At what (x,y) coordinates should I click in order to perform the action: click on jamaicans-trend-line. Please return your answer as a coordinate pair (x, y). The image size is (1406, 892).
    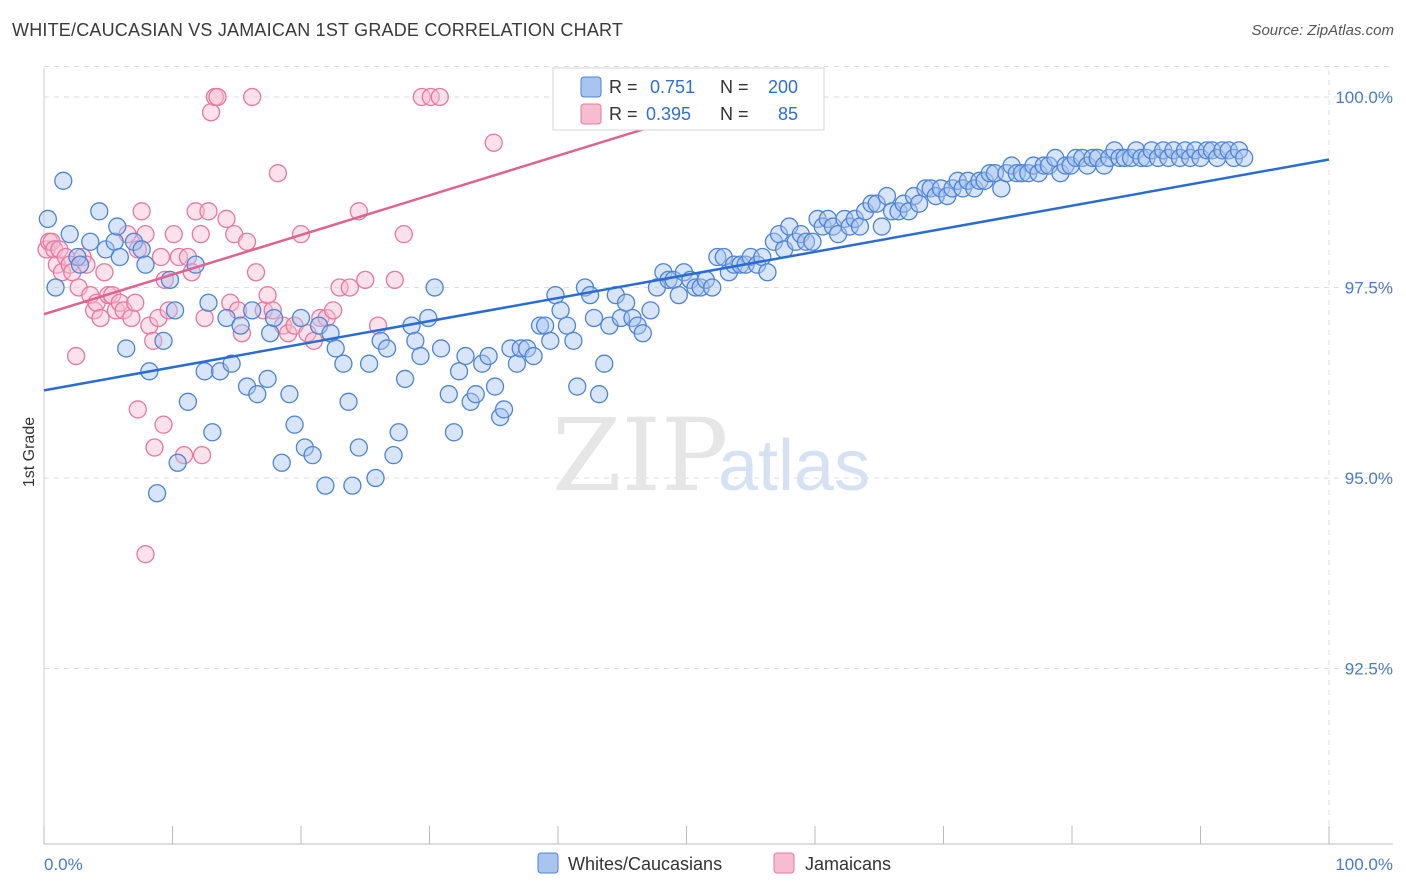
    Looking at the image, I should click on (365, 215).